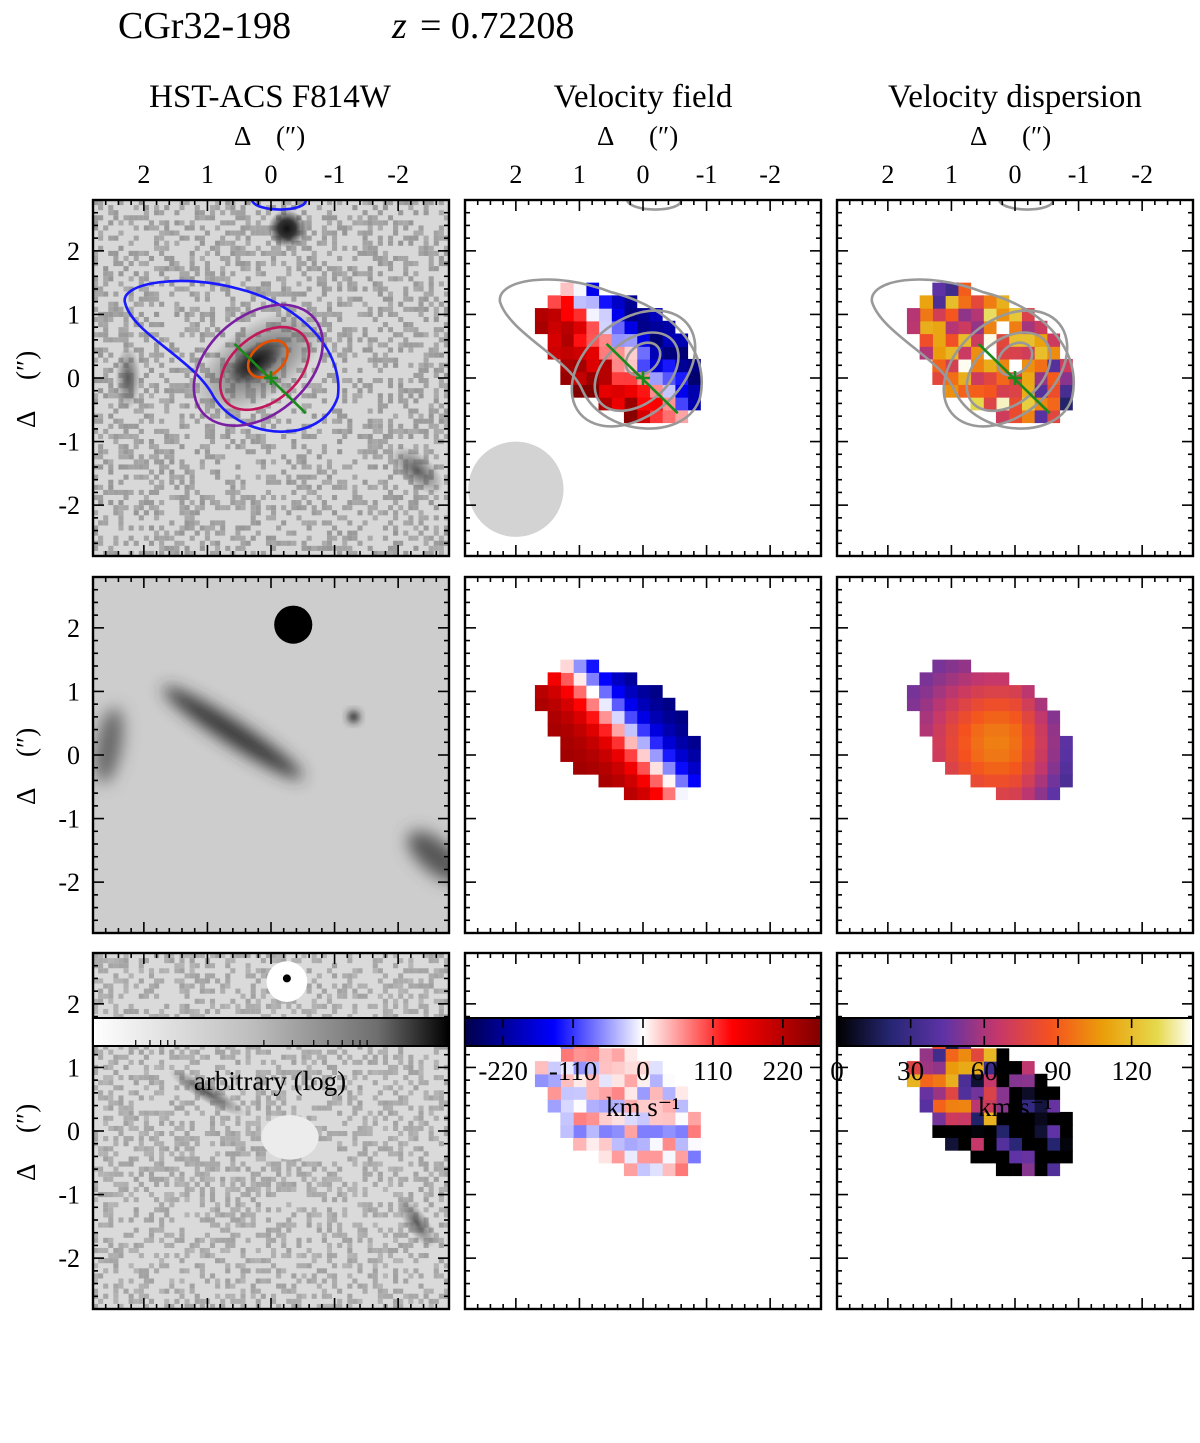 This screenshot has height=1443, width=1200. What do you see at coordinates (270, 97) in the screenshot?
I see `column-title-hst: HST-ACS F814W` at bounding box center [270, 97].